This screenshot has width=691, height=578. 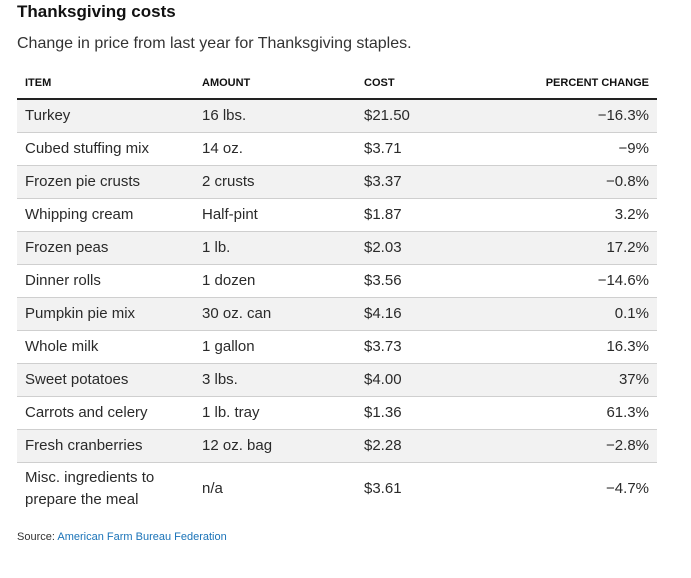 I want to click on table-row: Frozen peas 1 lb. $2.03 17.2%, so click(x=337, y=248).